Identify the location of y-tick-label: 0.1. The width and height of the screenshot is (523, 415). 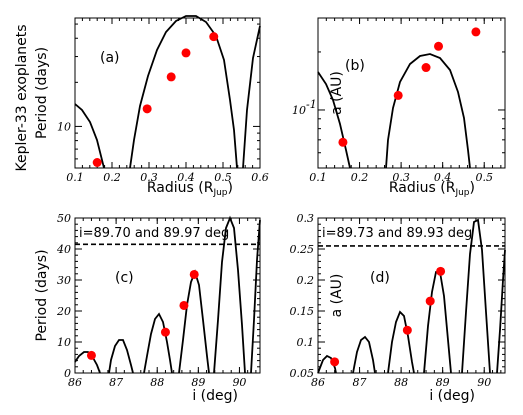
(306, 342).